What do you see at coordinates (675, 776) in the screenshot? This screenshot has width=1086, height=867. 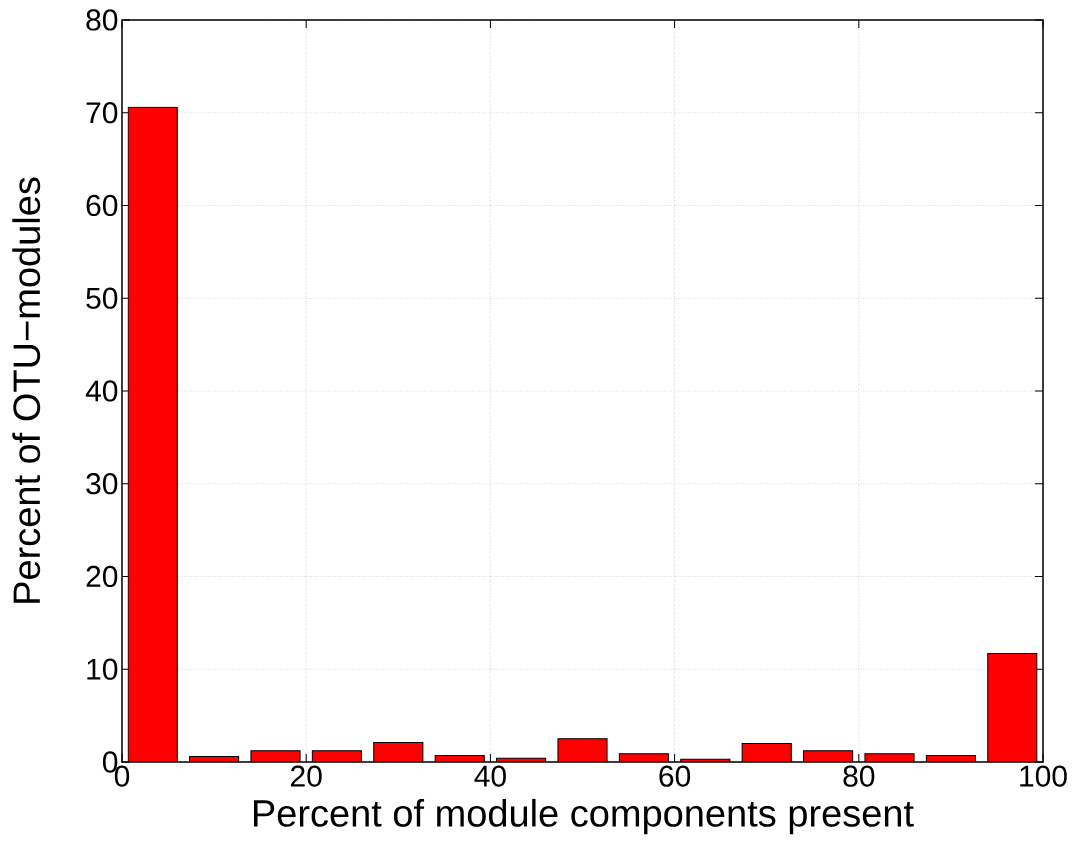 I see `x-tick-label: 60` at bounding box center [675, 776].